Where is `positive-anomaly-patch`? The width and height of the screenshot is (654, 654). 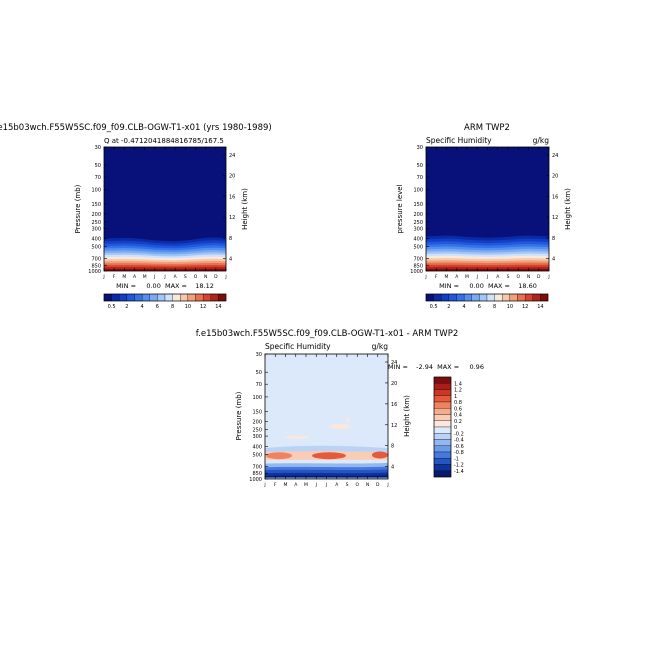
positive-anomaly-patch is located at coordinates (347, 419).